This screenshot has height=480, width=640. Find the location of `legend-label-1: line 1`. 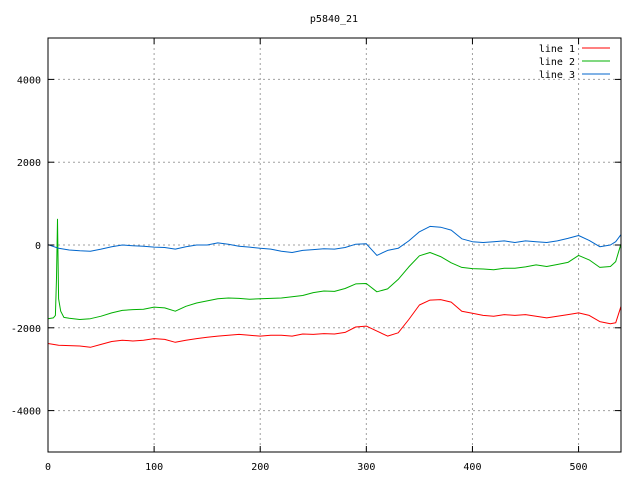

legend-label-1: line 1 is located at coordinates (557, 49).